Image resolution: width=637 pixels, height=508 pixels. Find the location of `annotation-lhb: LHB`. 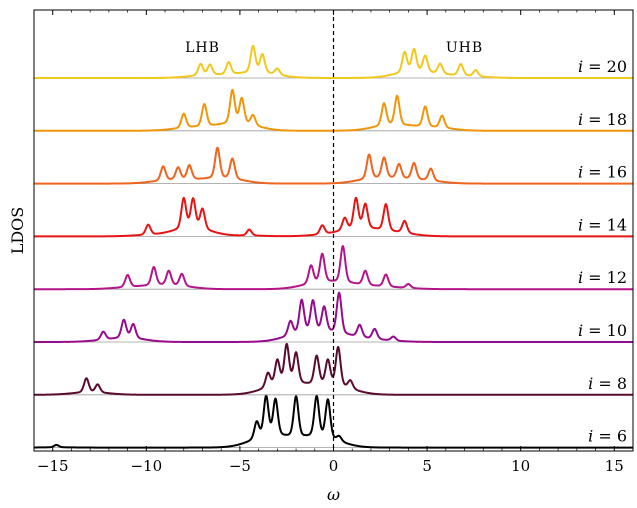

annotation-lhb: LHB is located at coordinates (202, 48).